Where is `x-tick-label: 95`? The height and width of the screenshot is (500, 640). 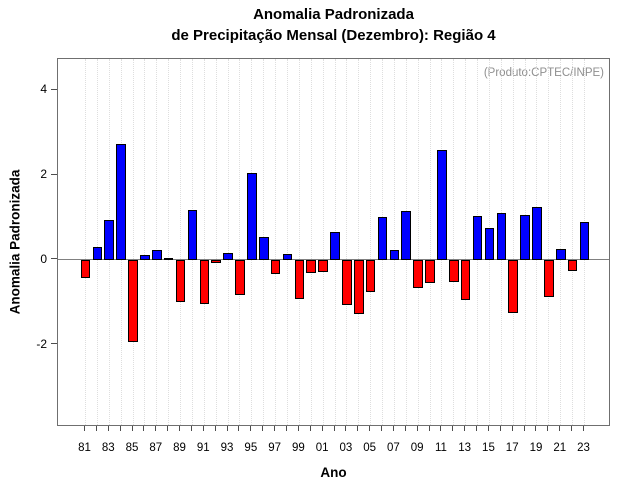 x-tick-label: 95 is located at coordinates (251, 448).